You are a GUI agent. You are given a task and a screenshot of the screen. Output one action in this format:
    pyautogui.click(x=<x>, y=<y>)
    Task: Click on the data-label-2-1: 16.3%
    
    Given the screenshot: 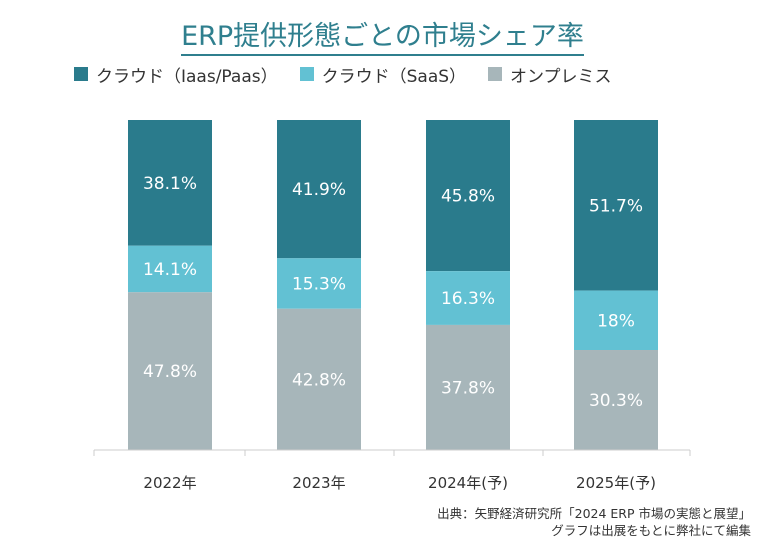 What is the action you would take?
    pyautogui.click(x=468, y=299)
    